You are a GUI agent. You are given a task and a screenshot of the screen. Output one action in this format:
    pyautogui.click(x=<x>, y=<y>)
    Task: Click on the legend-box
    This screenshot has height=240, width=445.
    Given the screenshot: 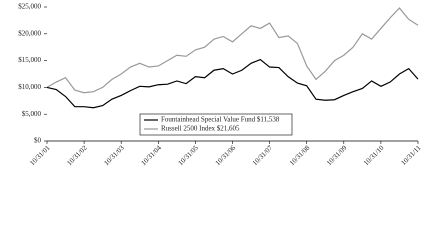 What is the action you would take?
    pyautogui.click(x=216, y=124)
    